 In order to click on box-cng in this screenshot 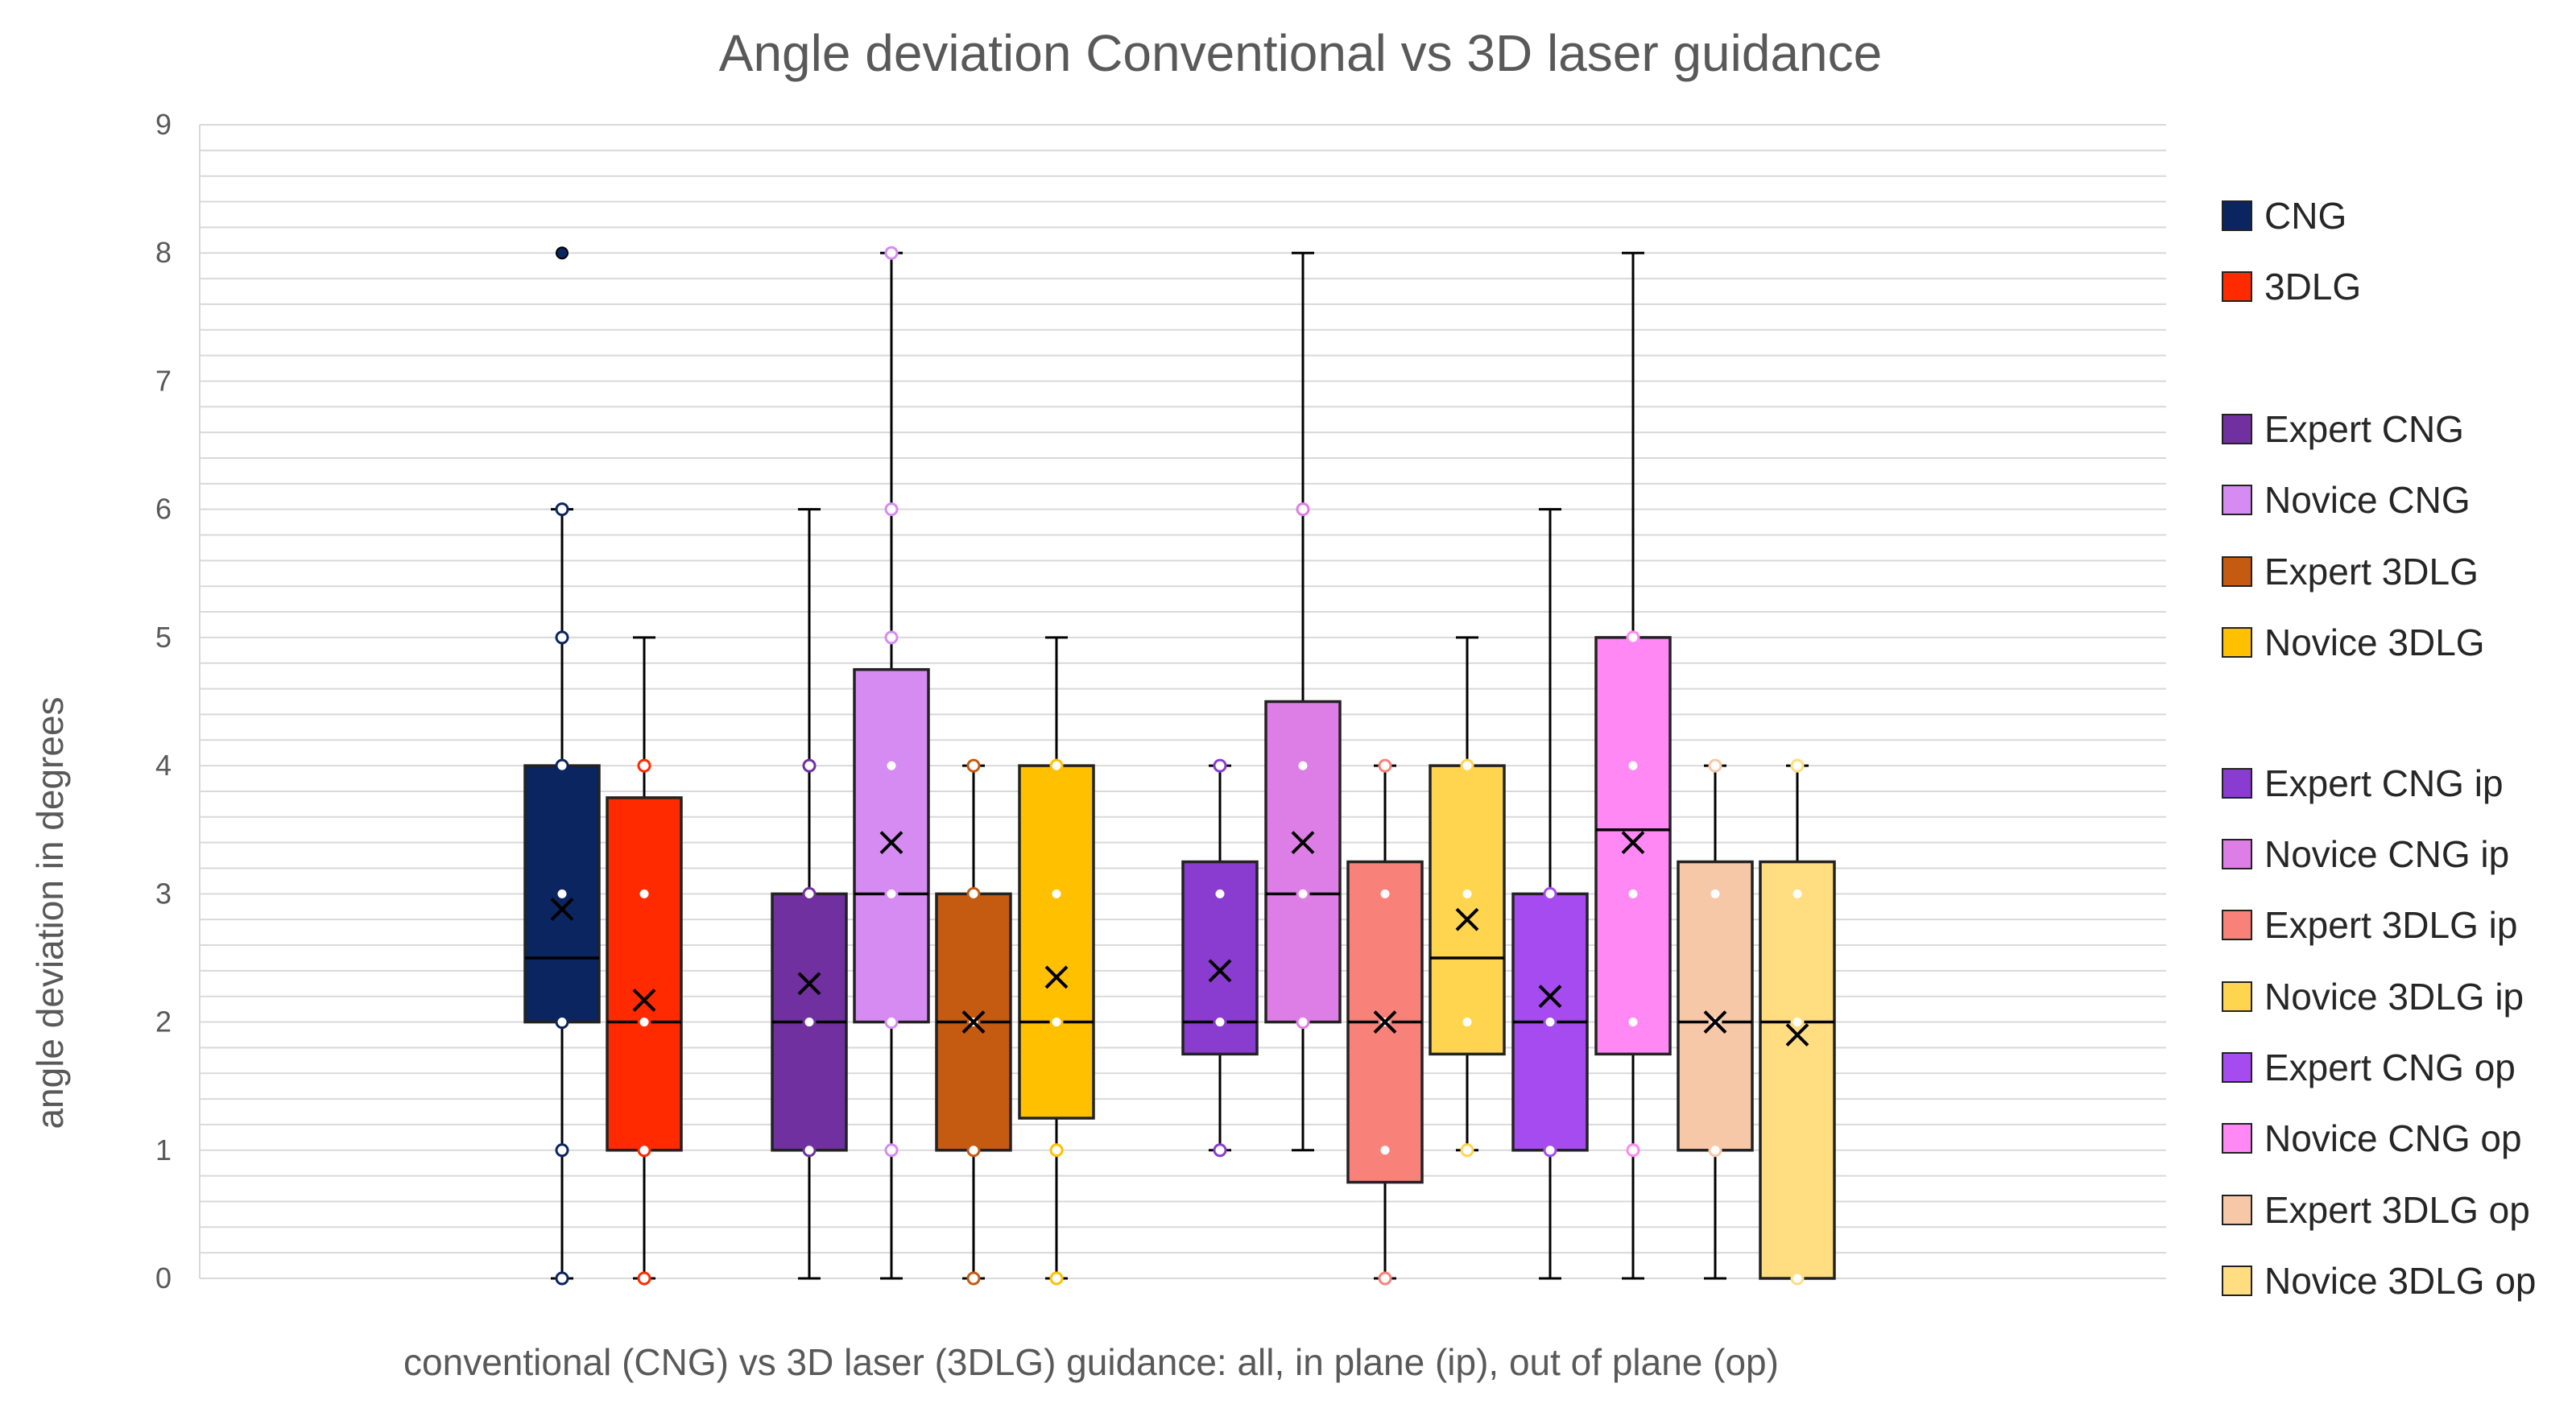, I will do `click(562, 766)`.